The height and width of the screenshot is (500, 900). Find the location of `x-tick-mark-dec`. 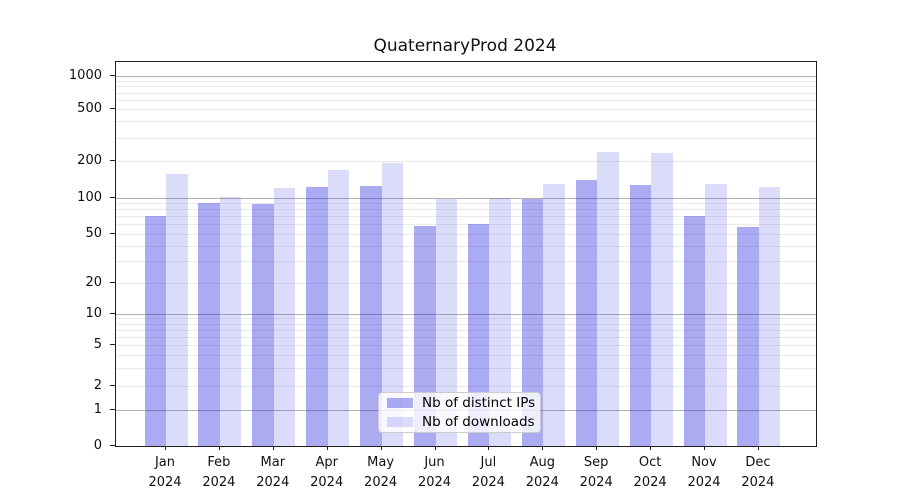

x-tick-mark-dec is located at coordinates (758, 448).